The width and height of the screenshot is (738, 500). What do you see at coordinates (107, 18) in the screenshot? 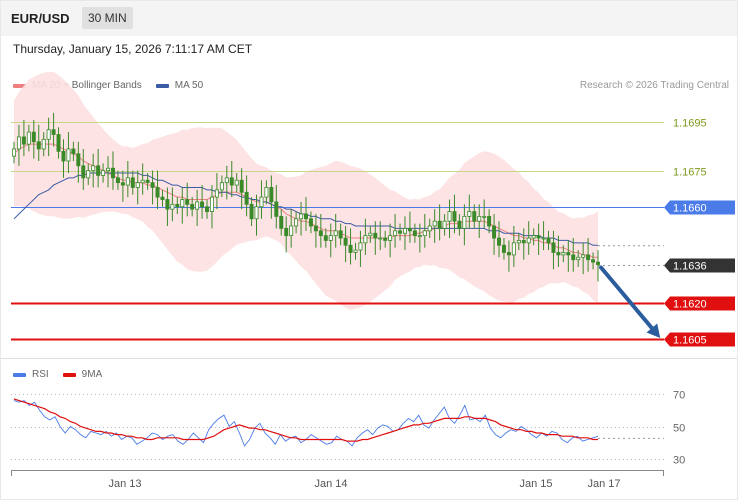
I see `timeframe-button: 30 MIN` at bounding box center [107, 18].